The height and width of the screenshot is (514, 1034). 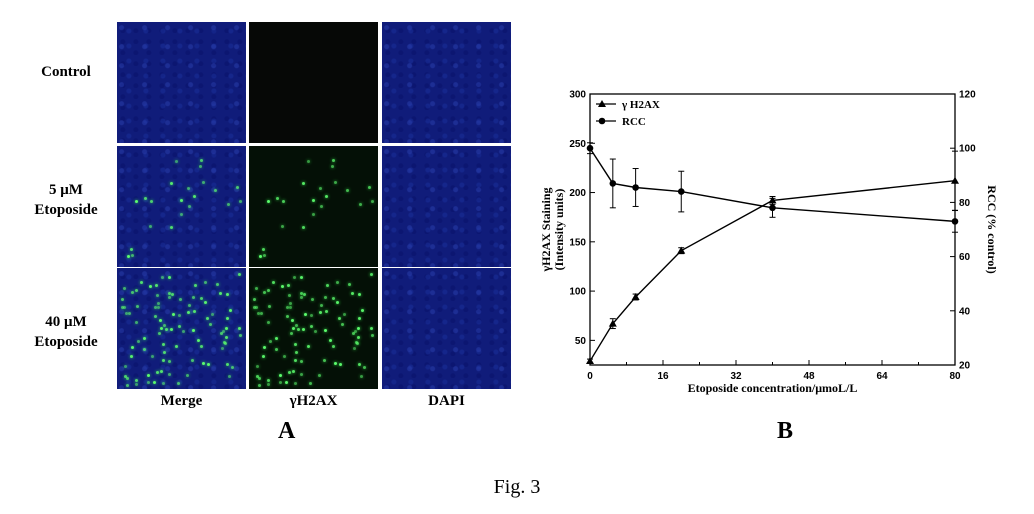 What do you see at coordinates (559, 230) in the screenshot?
I see `y-axis-title-line: (Intensity units)` at bounding box center [559, 230].